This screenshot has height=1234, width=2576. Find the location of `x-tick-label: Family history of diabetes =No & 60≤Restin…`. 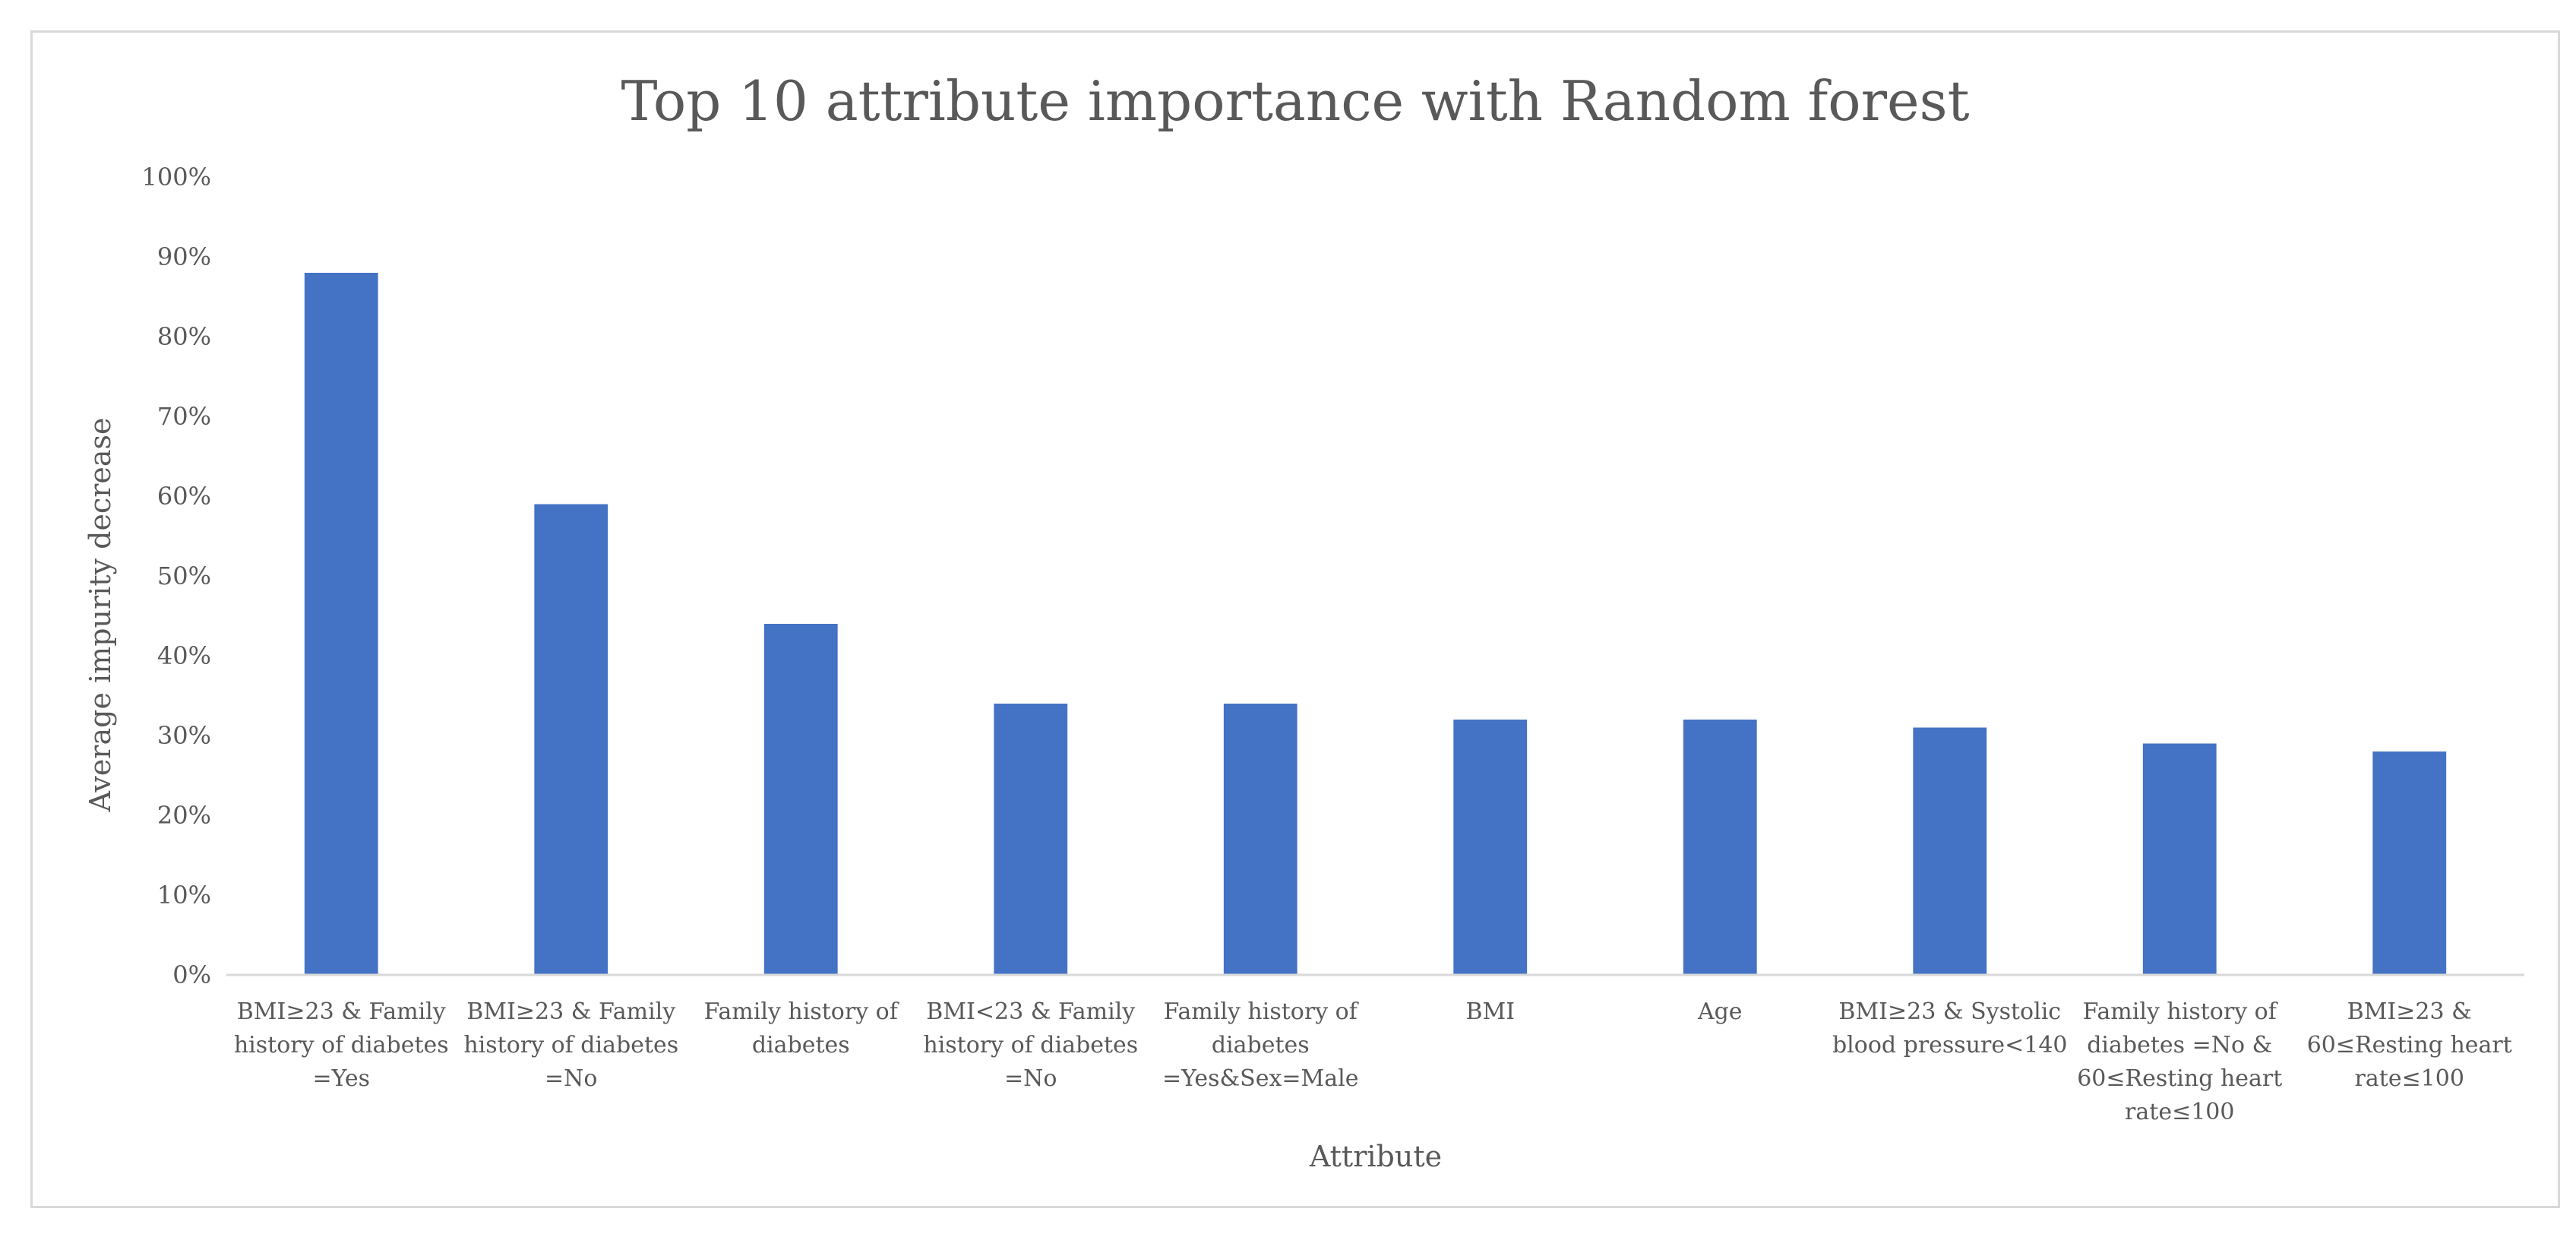

x-tick-label: Family history of diabetes =No & 60≤Restin… is located at coordinates (2179, 1061).